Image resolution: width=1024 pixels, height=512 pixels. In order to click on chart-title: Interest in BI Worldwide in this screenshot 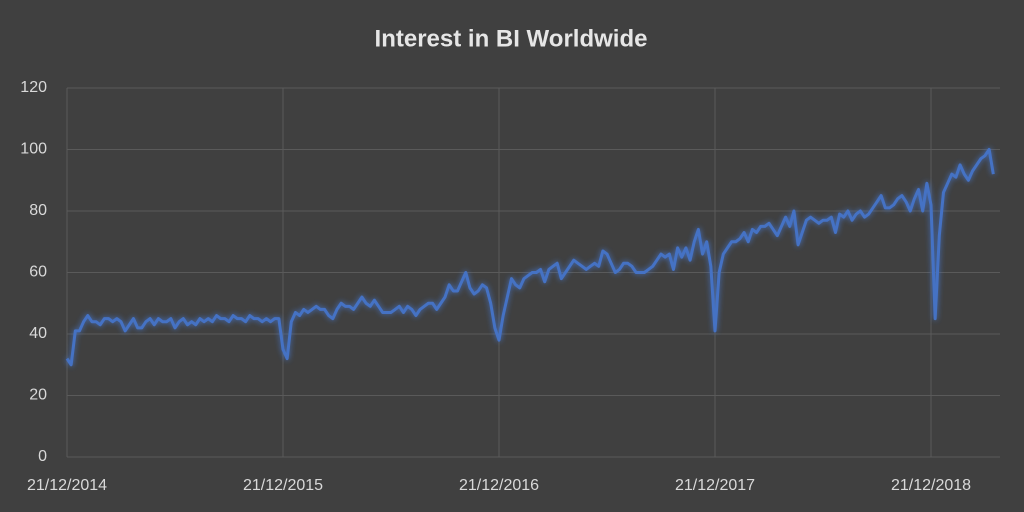, I will do `click(511, 38)`.